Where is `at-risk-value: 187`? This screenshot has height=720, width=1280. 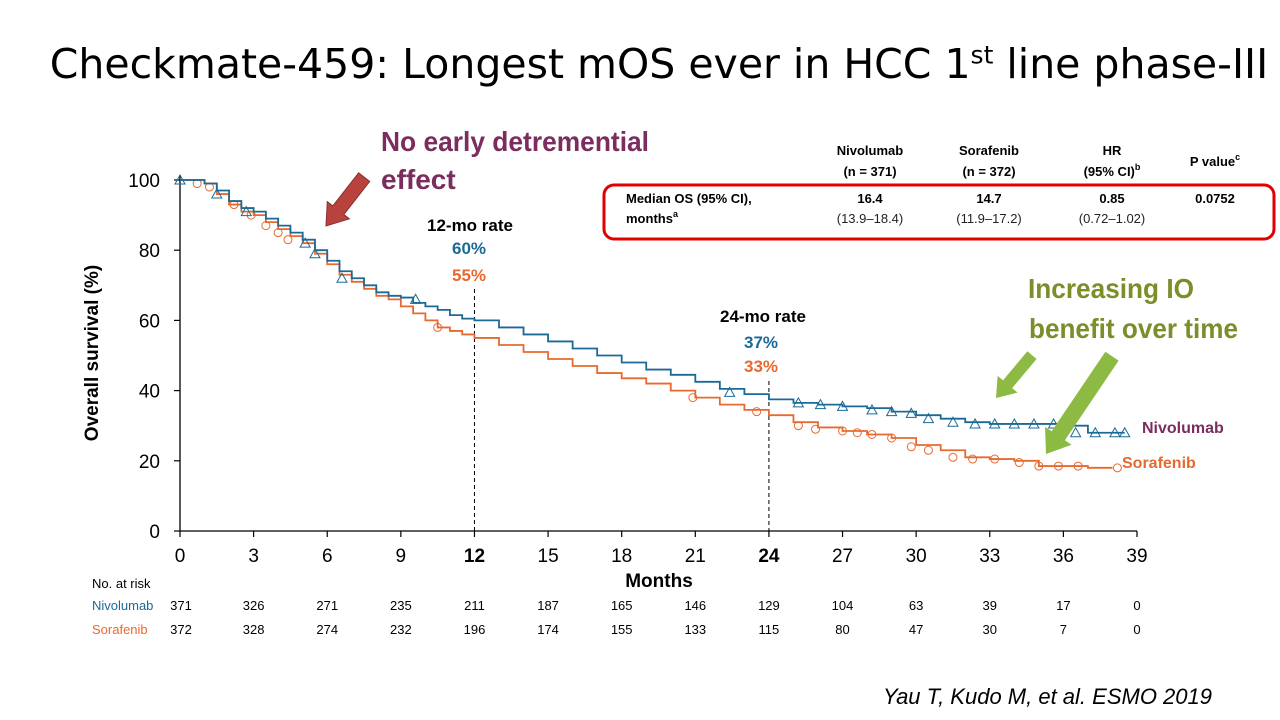
at-risk-value: 187 is located at coordinates (548, 605).